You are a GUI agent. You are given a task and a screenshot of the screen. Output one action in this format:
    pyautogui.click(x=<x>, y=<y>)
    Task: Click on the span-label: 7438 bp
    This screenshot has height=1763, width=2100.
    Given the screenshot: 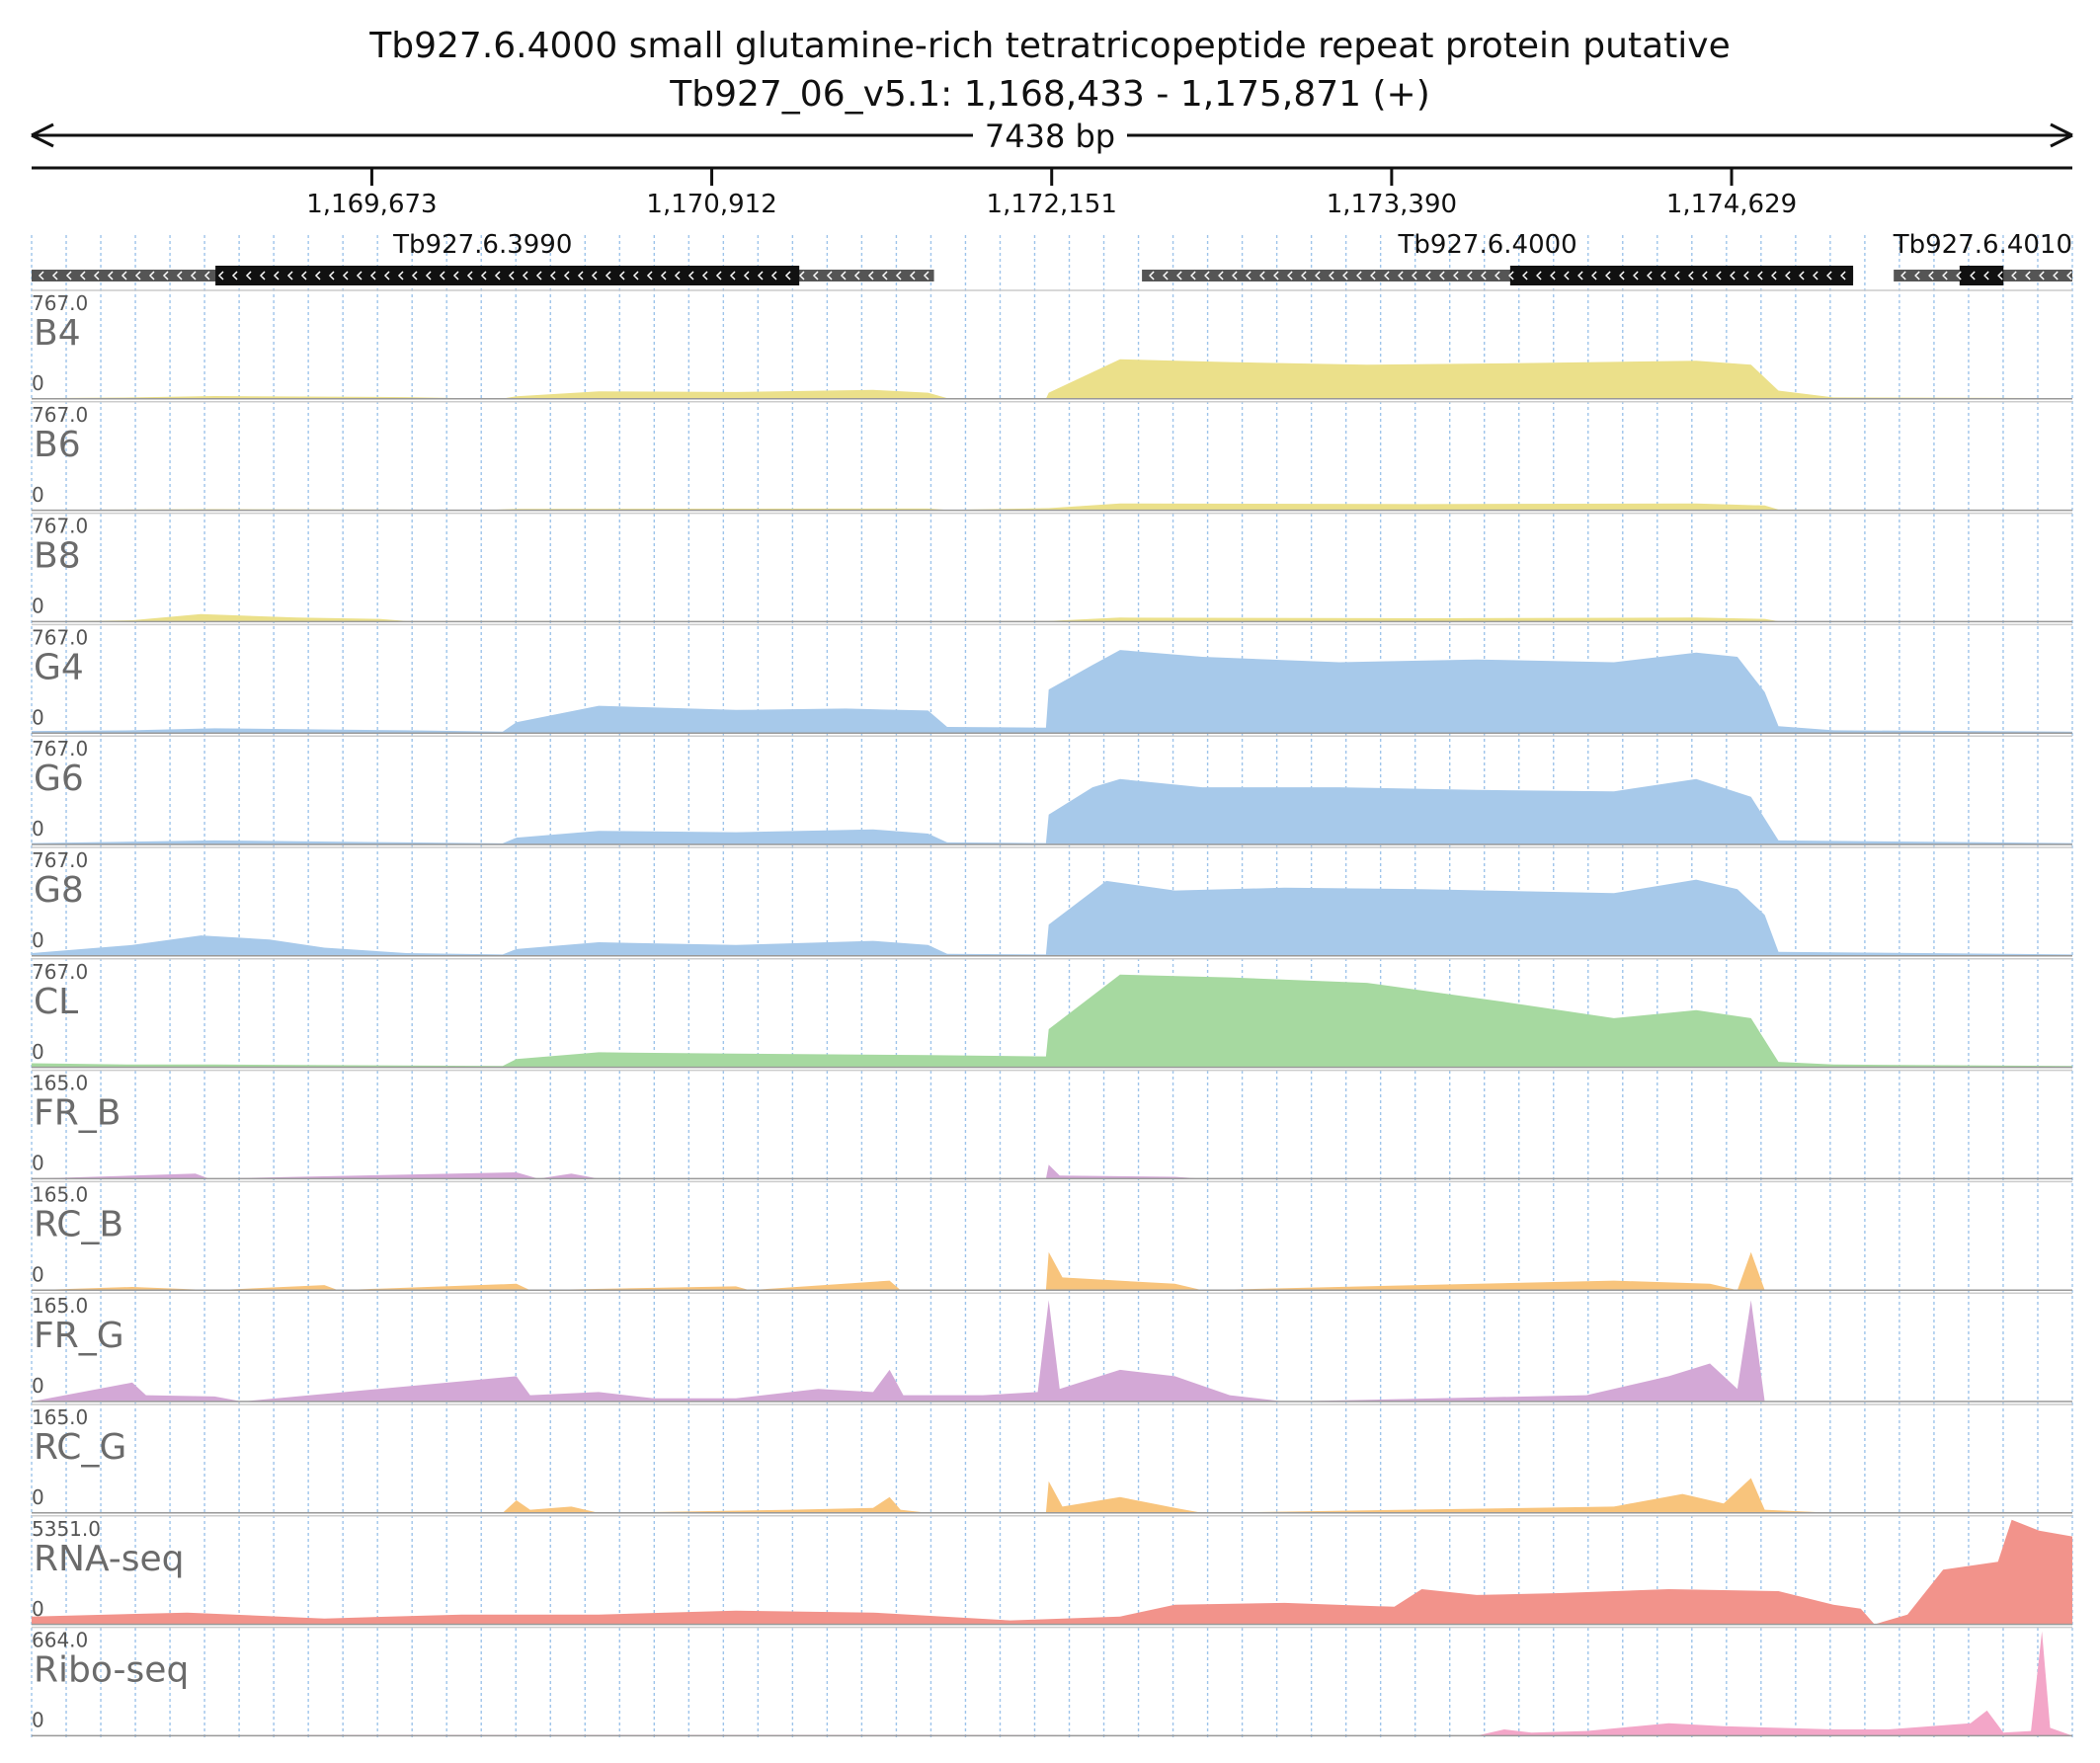 What is the action you would take?
    pyautogui.click(x=1050, y=137)
    